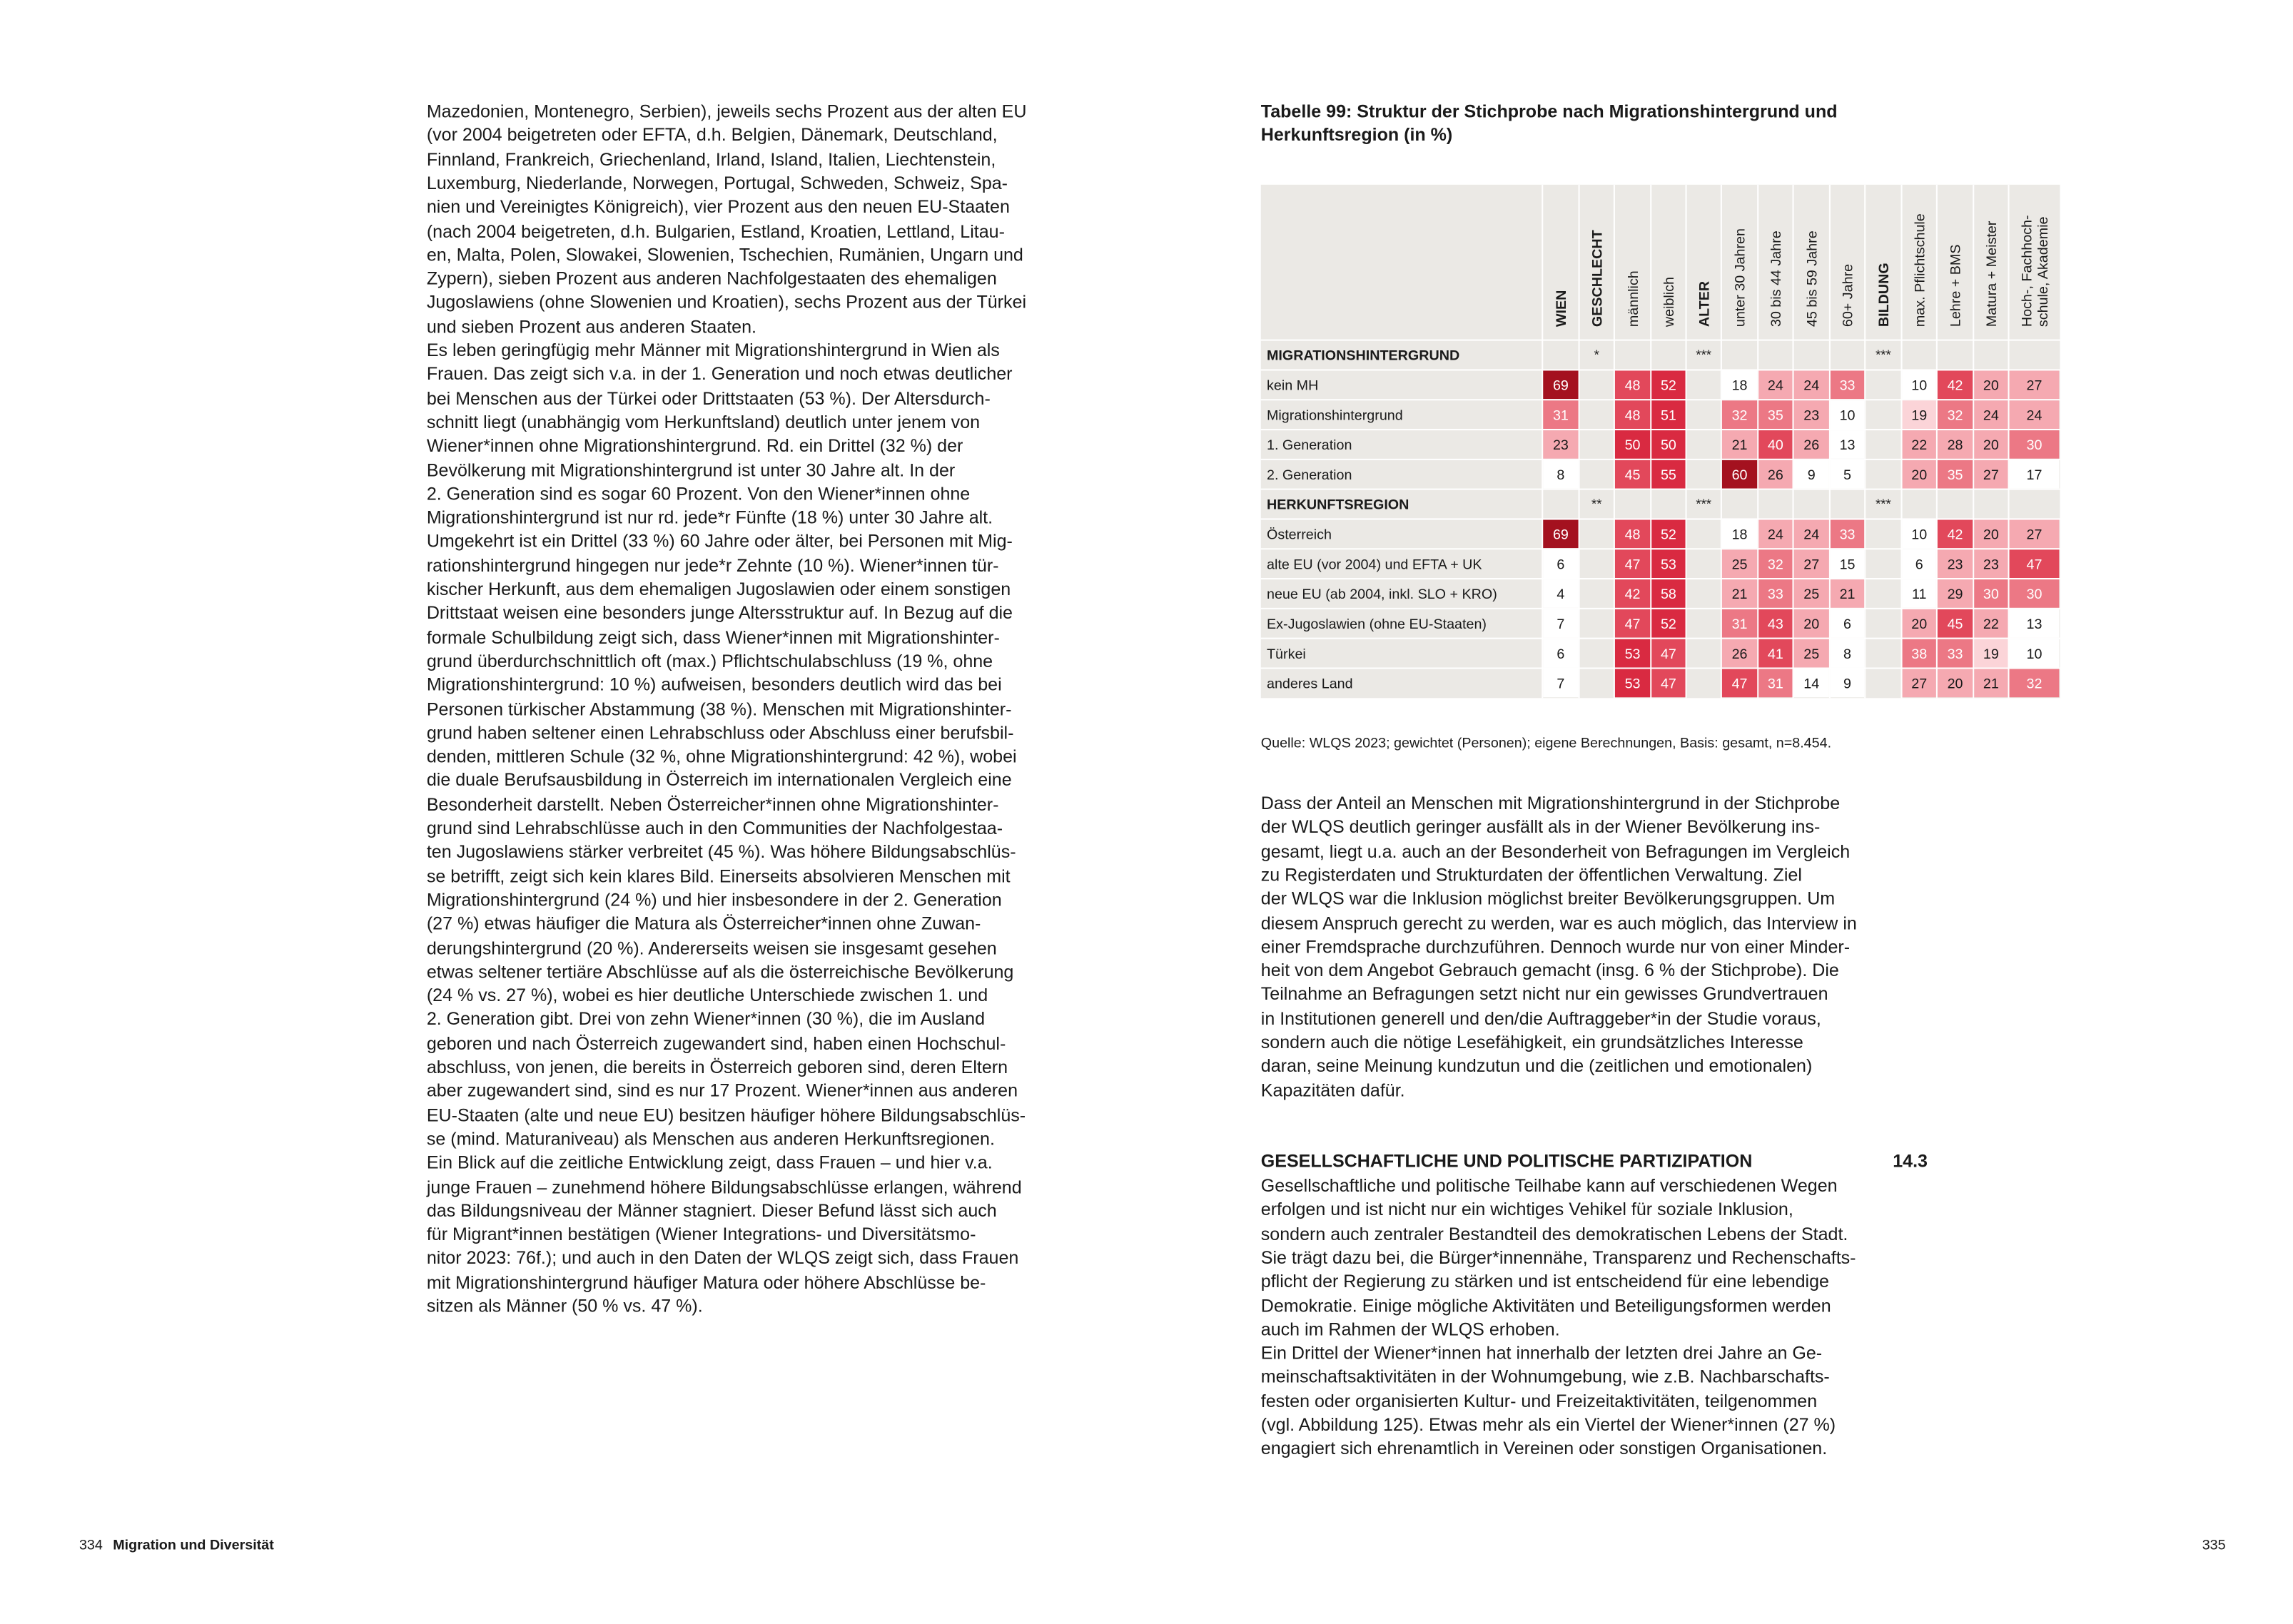  What do you see at coordinates (1991, 445) in the screenshot?
I see `cell-value: 20` at bounding box center [1991, 445].